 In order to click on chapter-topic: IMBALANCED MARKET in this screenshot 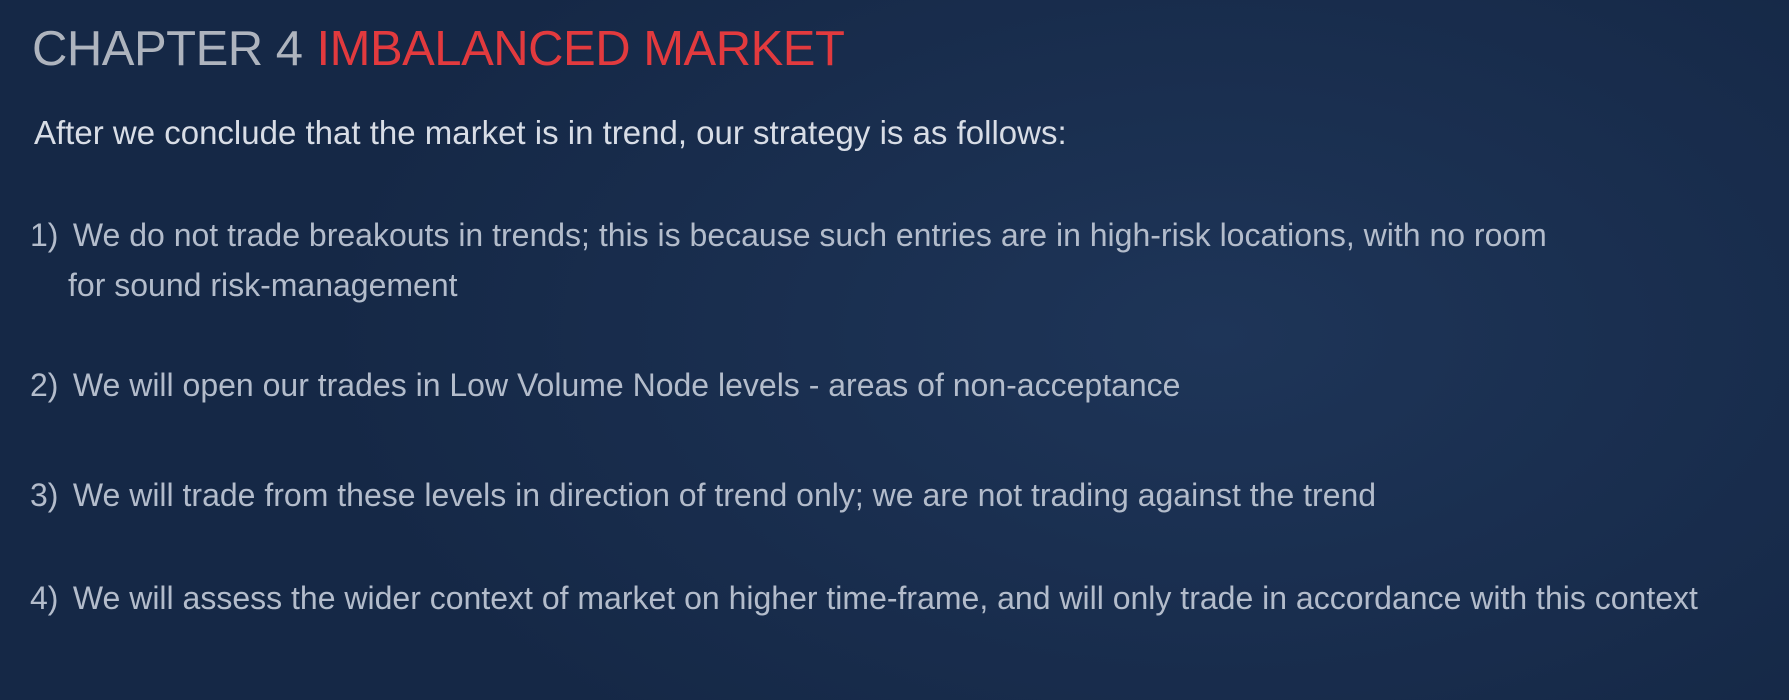, I will do `click(580, 49)`.